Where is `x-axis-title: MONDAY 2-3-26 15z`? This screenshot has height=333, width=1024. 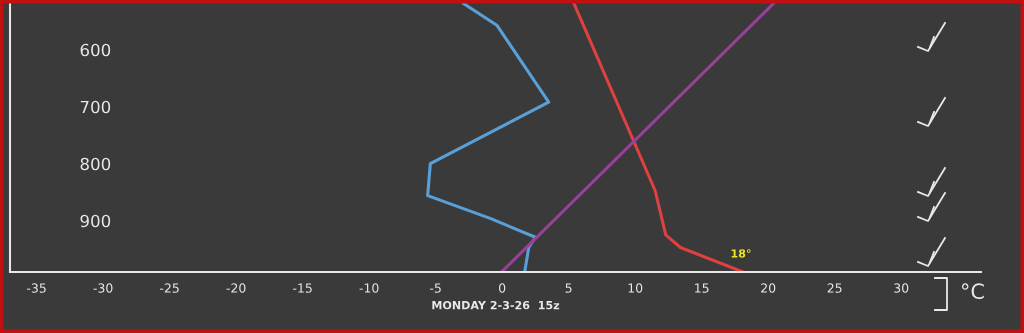 x-axis-title: MONDAY 2-3-26 15z is located at coordinates (496, 305).